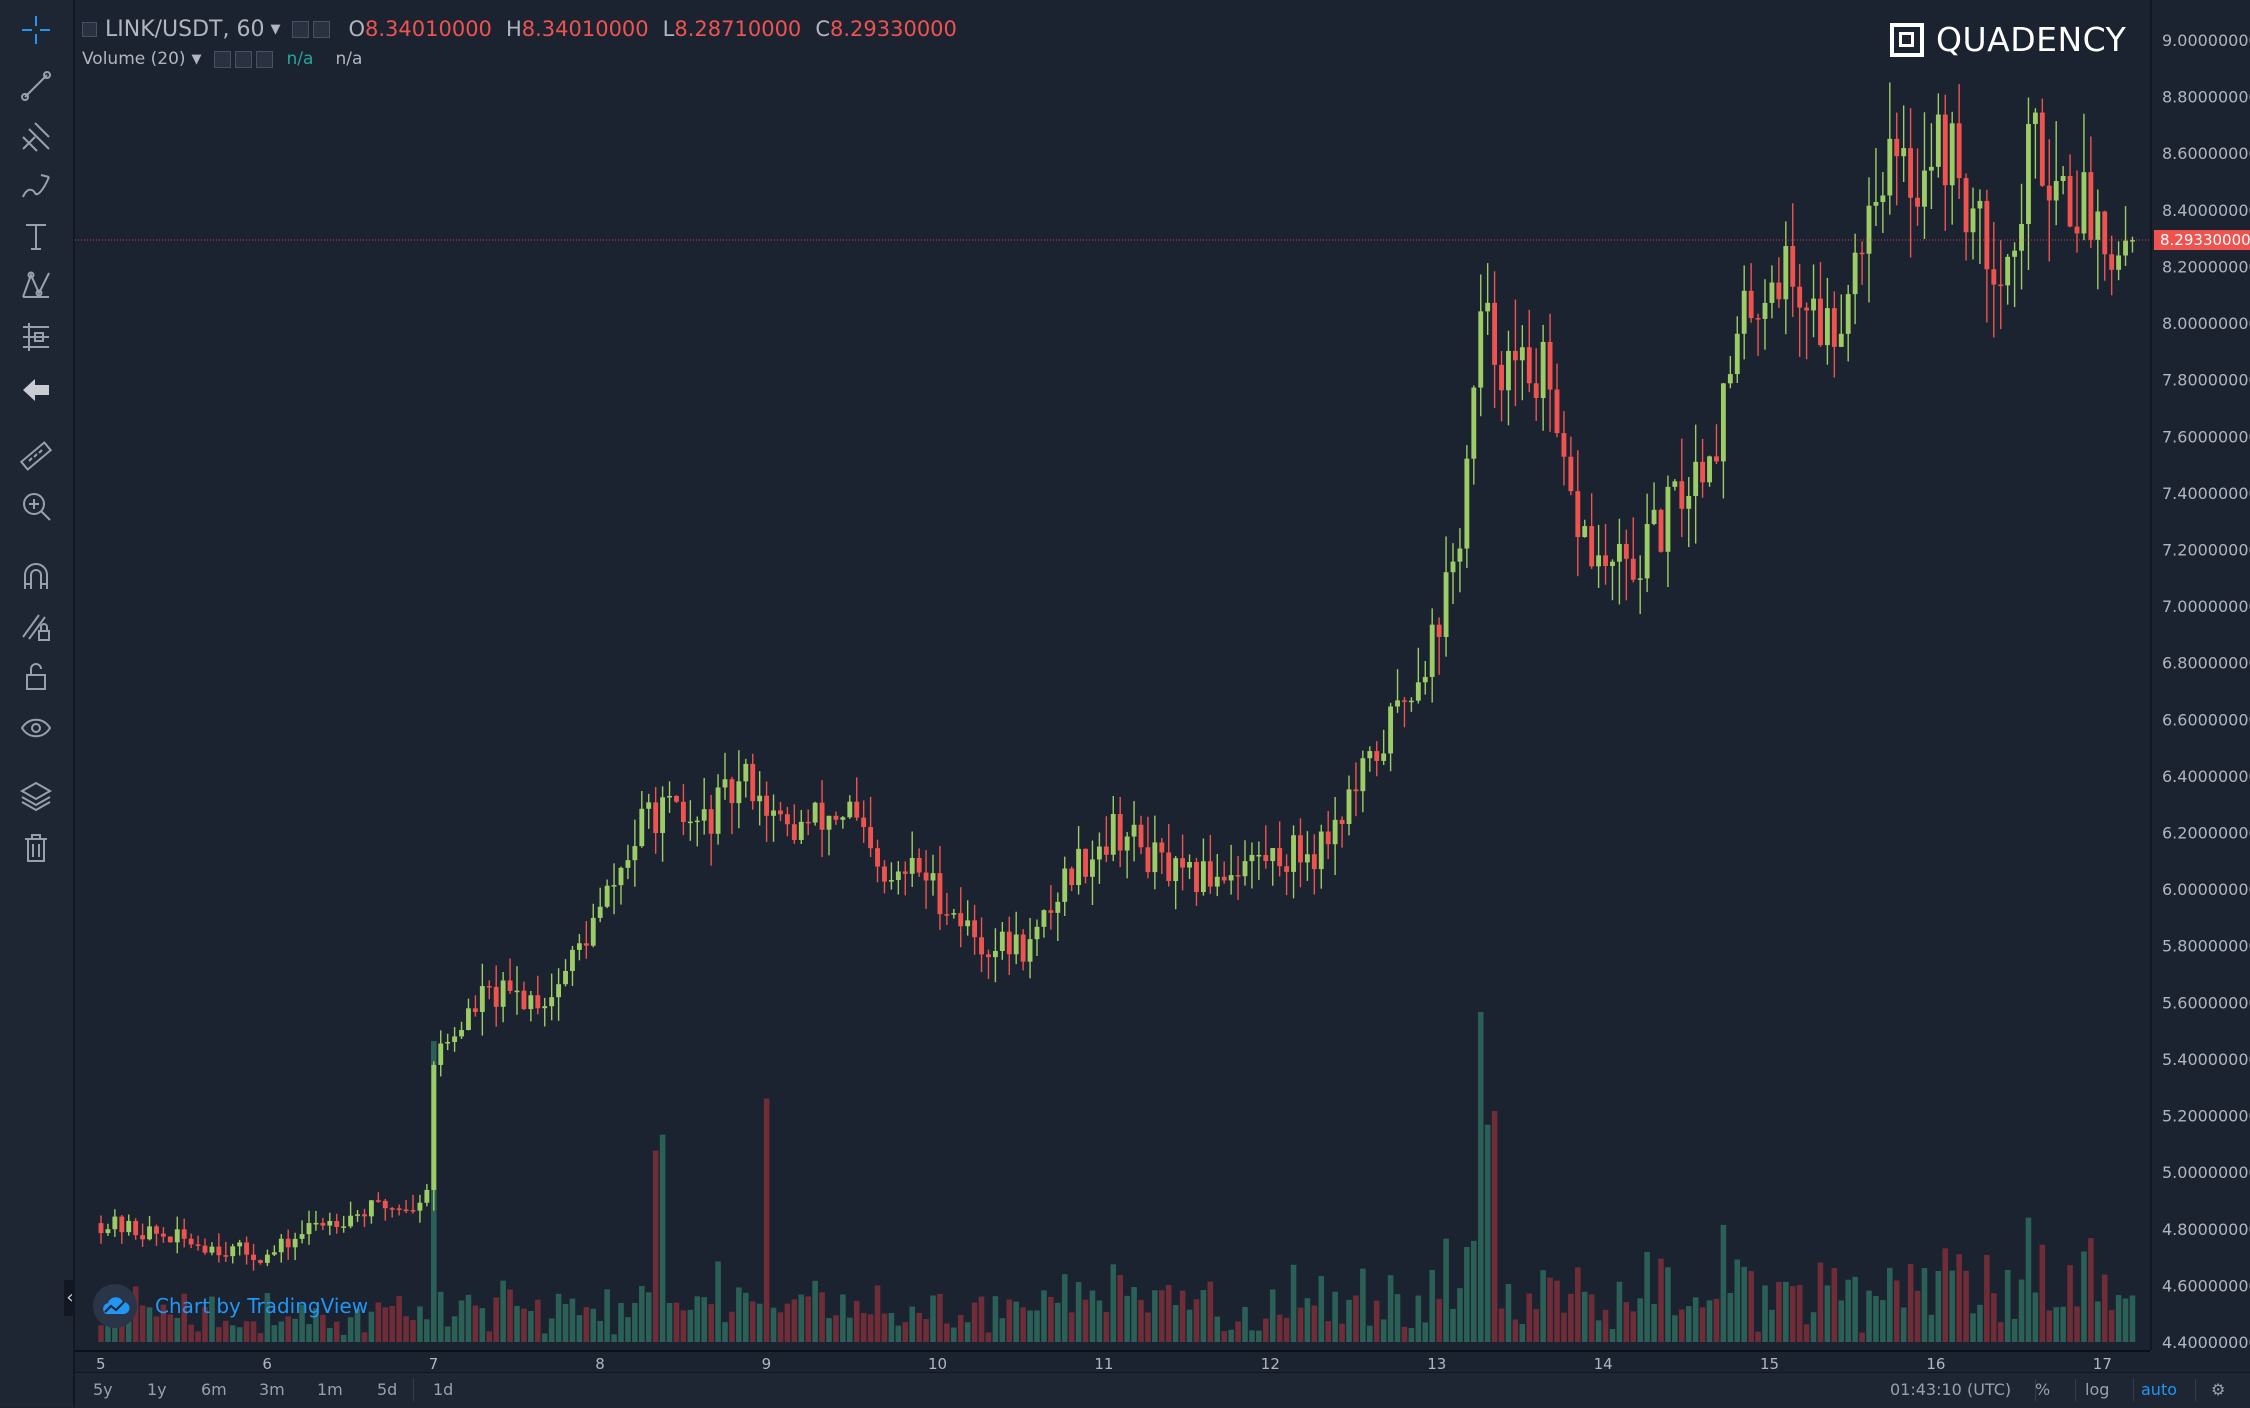 This screenshot has width=2250, height=1408. Describe the element at coordinates (2218, 1389) in the screenshot. I see `gear-icon: ⚙` at that location.